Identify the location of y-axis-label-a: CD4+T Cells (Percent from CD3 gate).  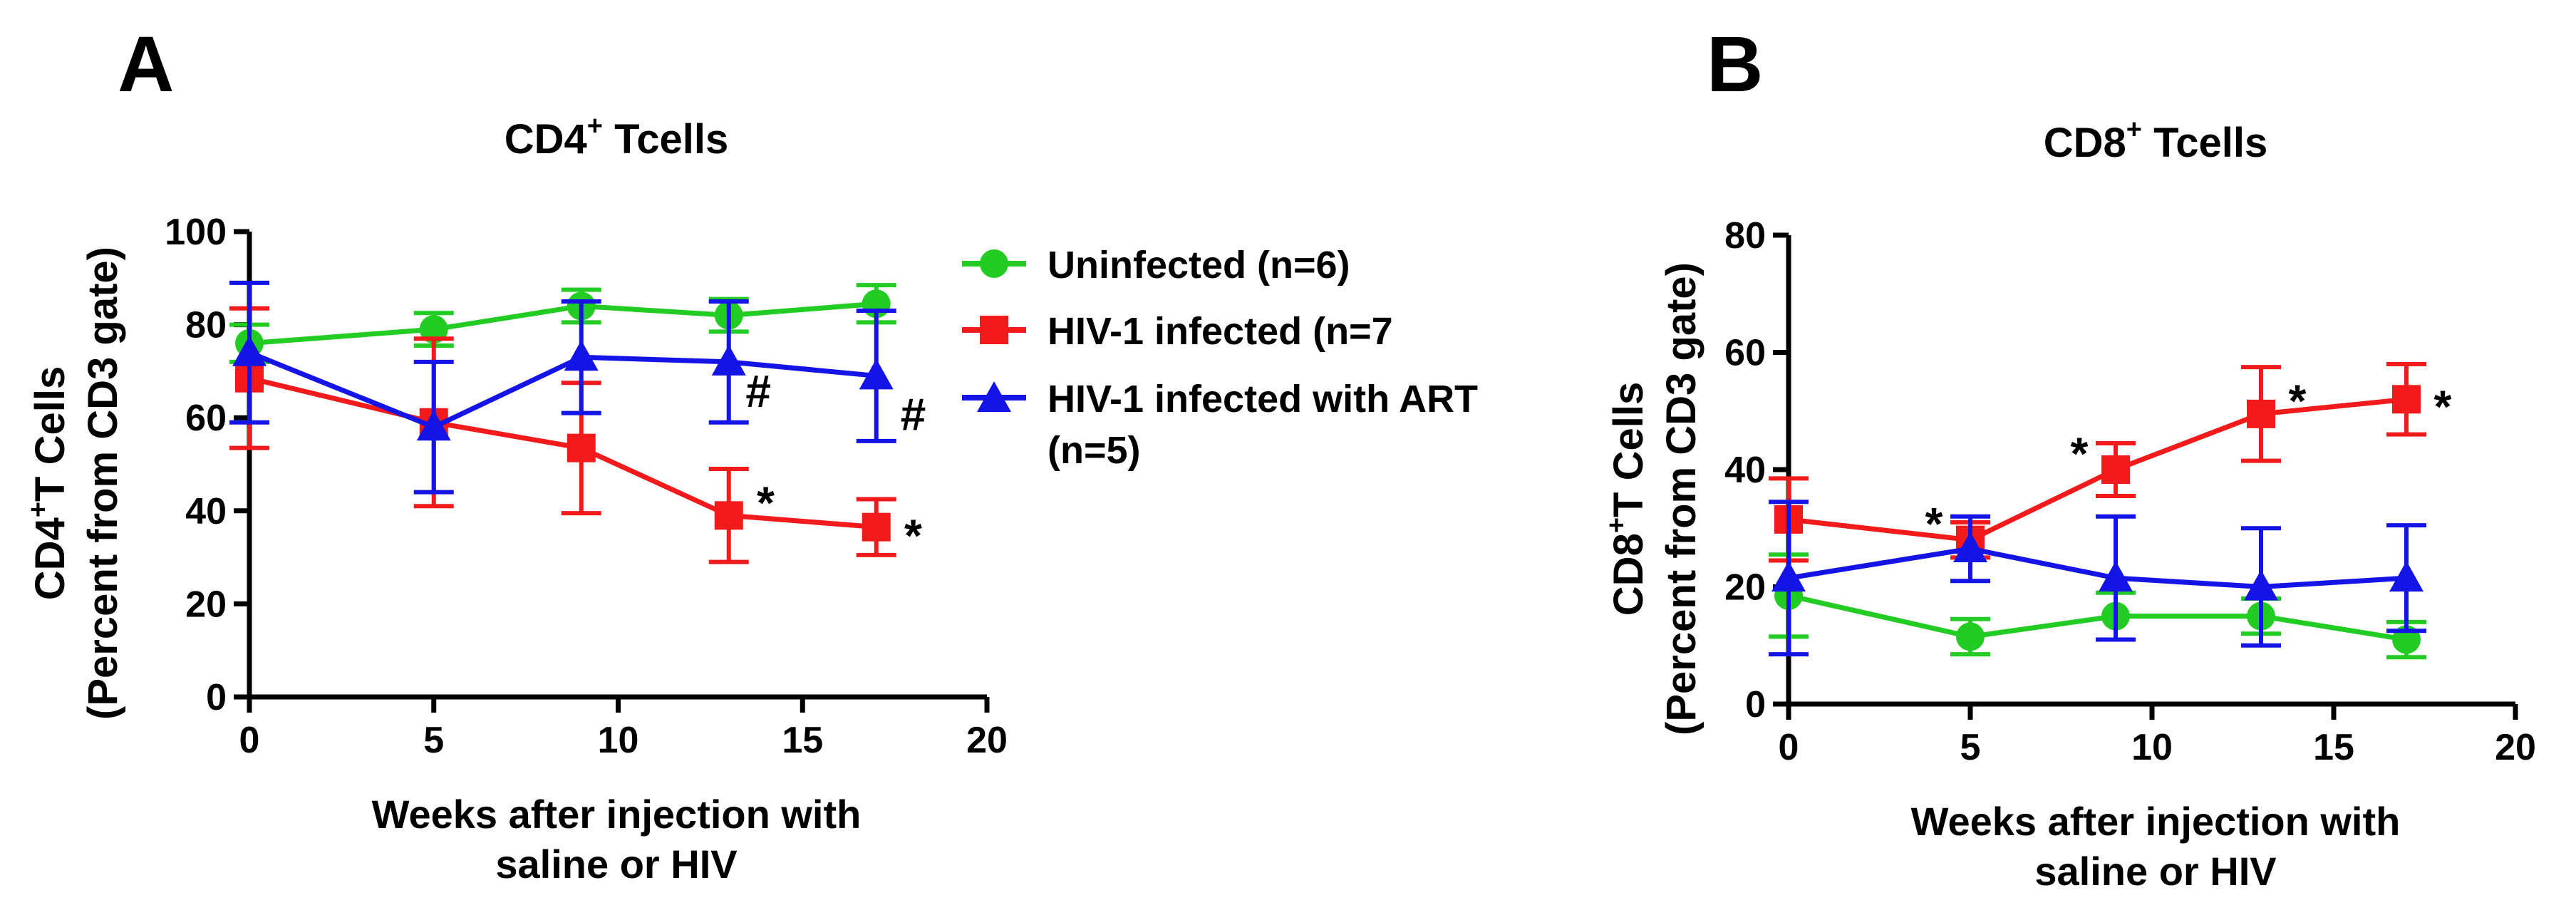
(75, 483).